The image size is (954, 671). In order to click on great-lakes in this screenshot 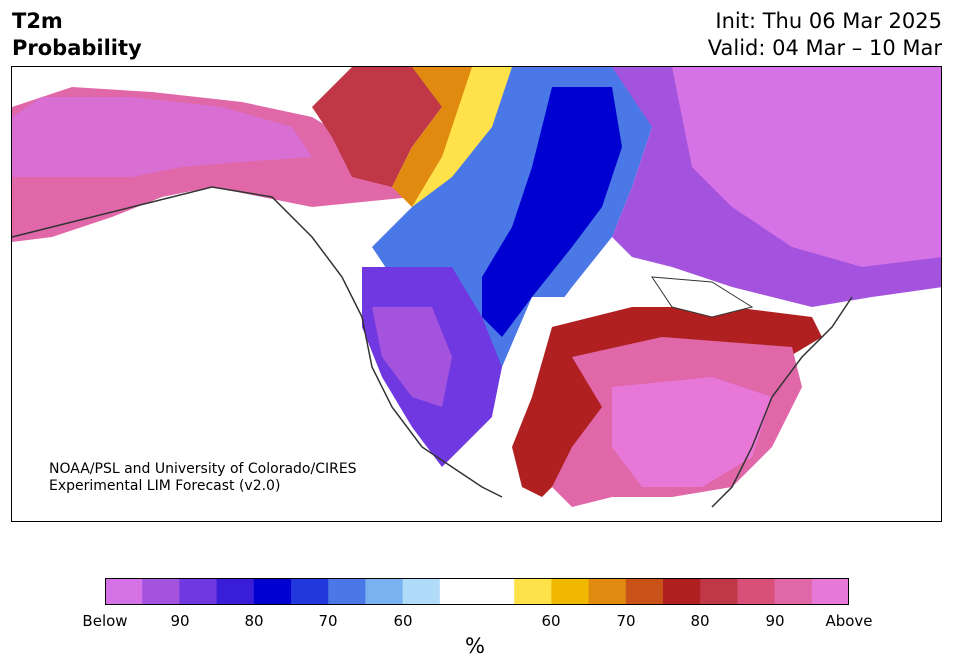, I will do `click(702, 297)`.